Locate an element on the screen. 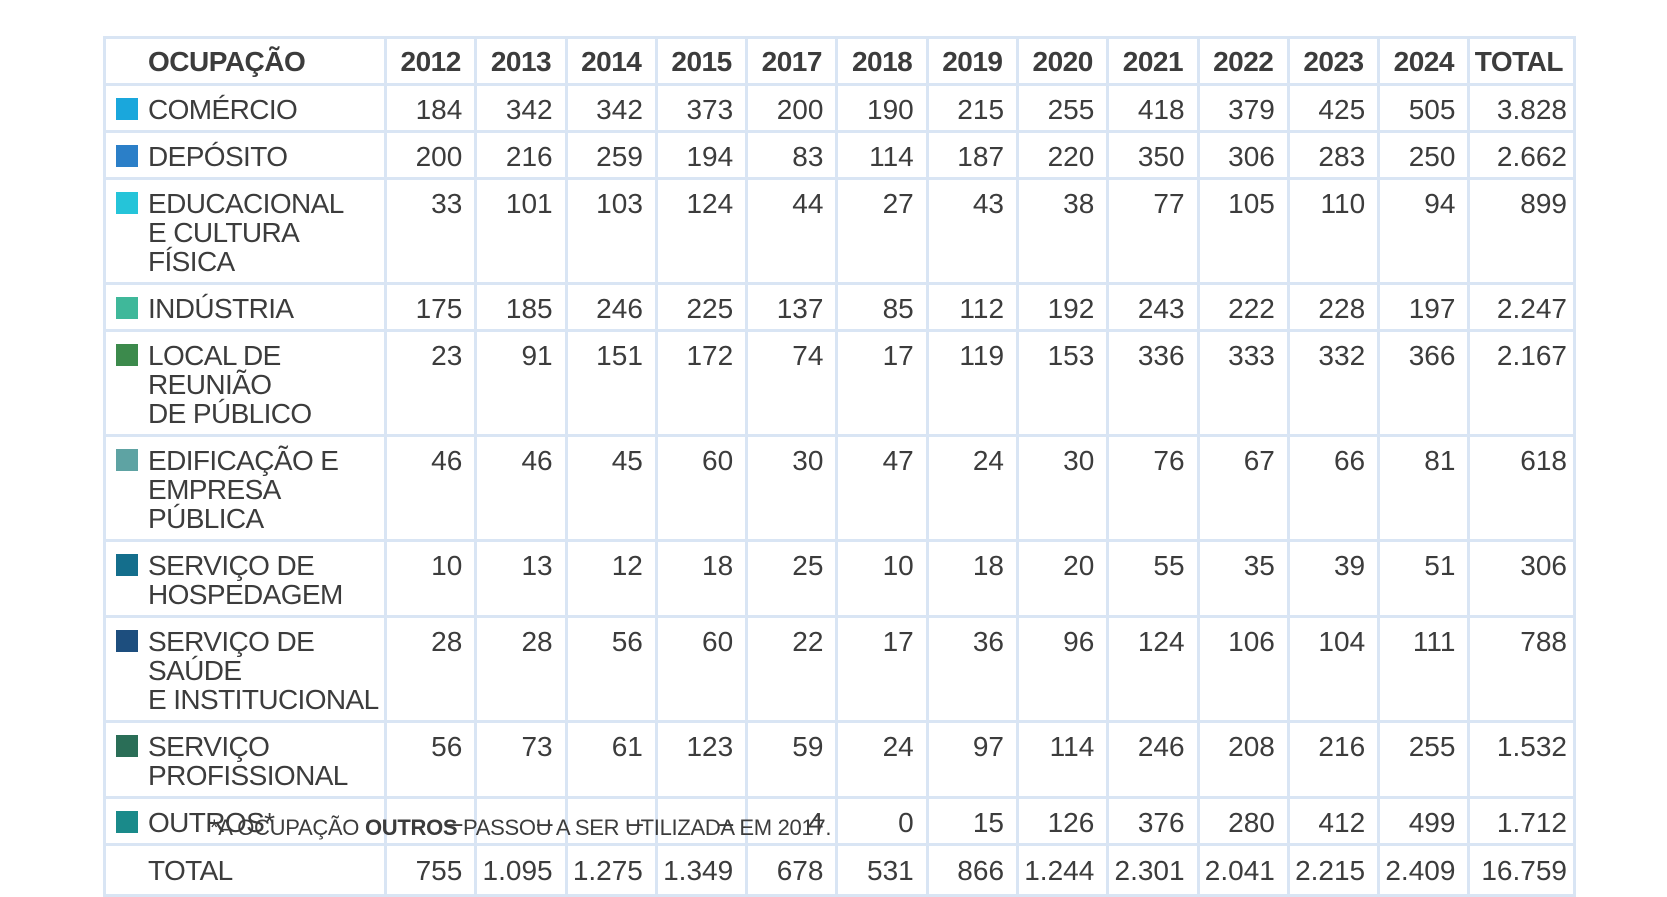 The width and height of the screenshot is (1667, 897). value-cell: 425 is located at coordinates (1333, 108).